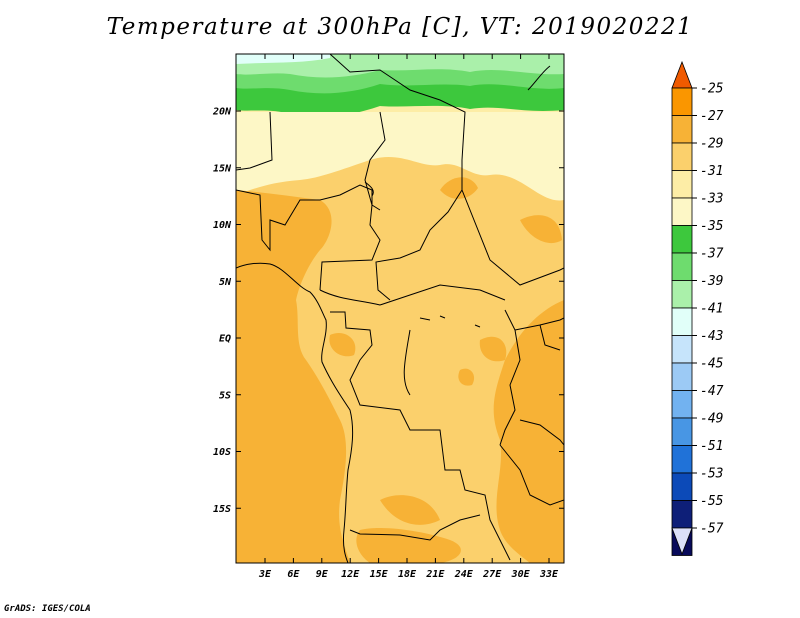 The image size is (800, 618). What do you see at coordinates (712, 501) in the screenshot?
I see `colorbar-label: -55` at bounding box center [712, 501].